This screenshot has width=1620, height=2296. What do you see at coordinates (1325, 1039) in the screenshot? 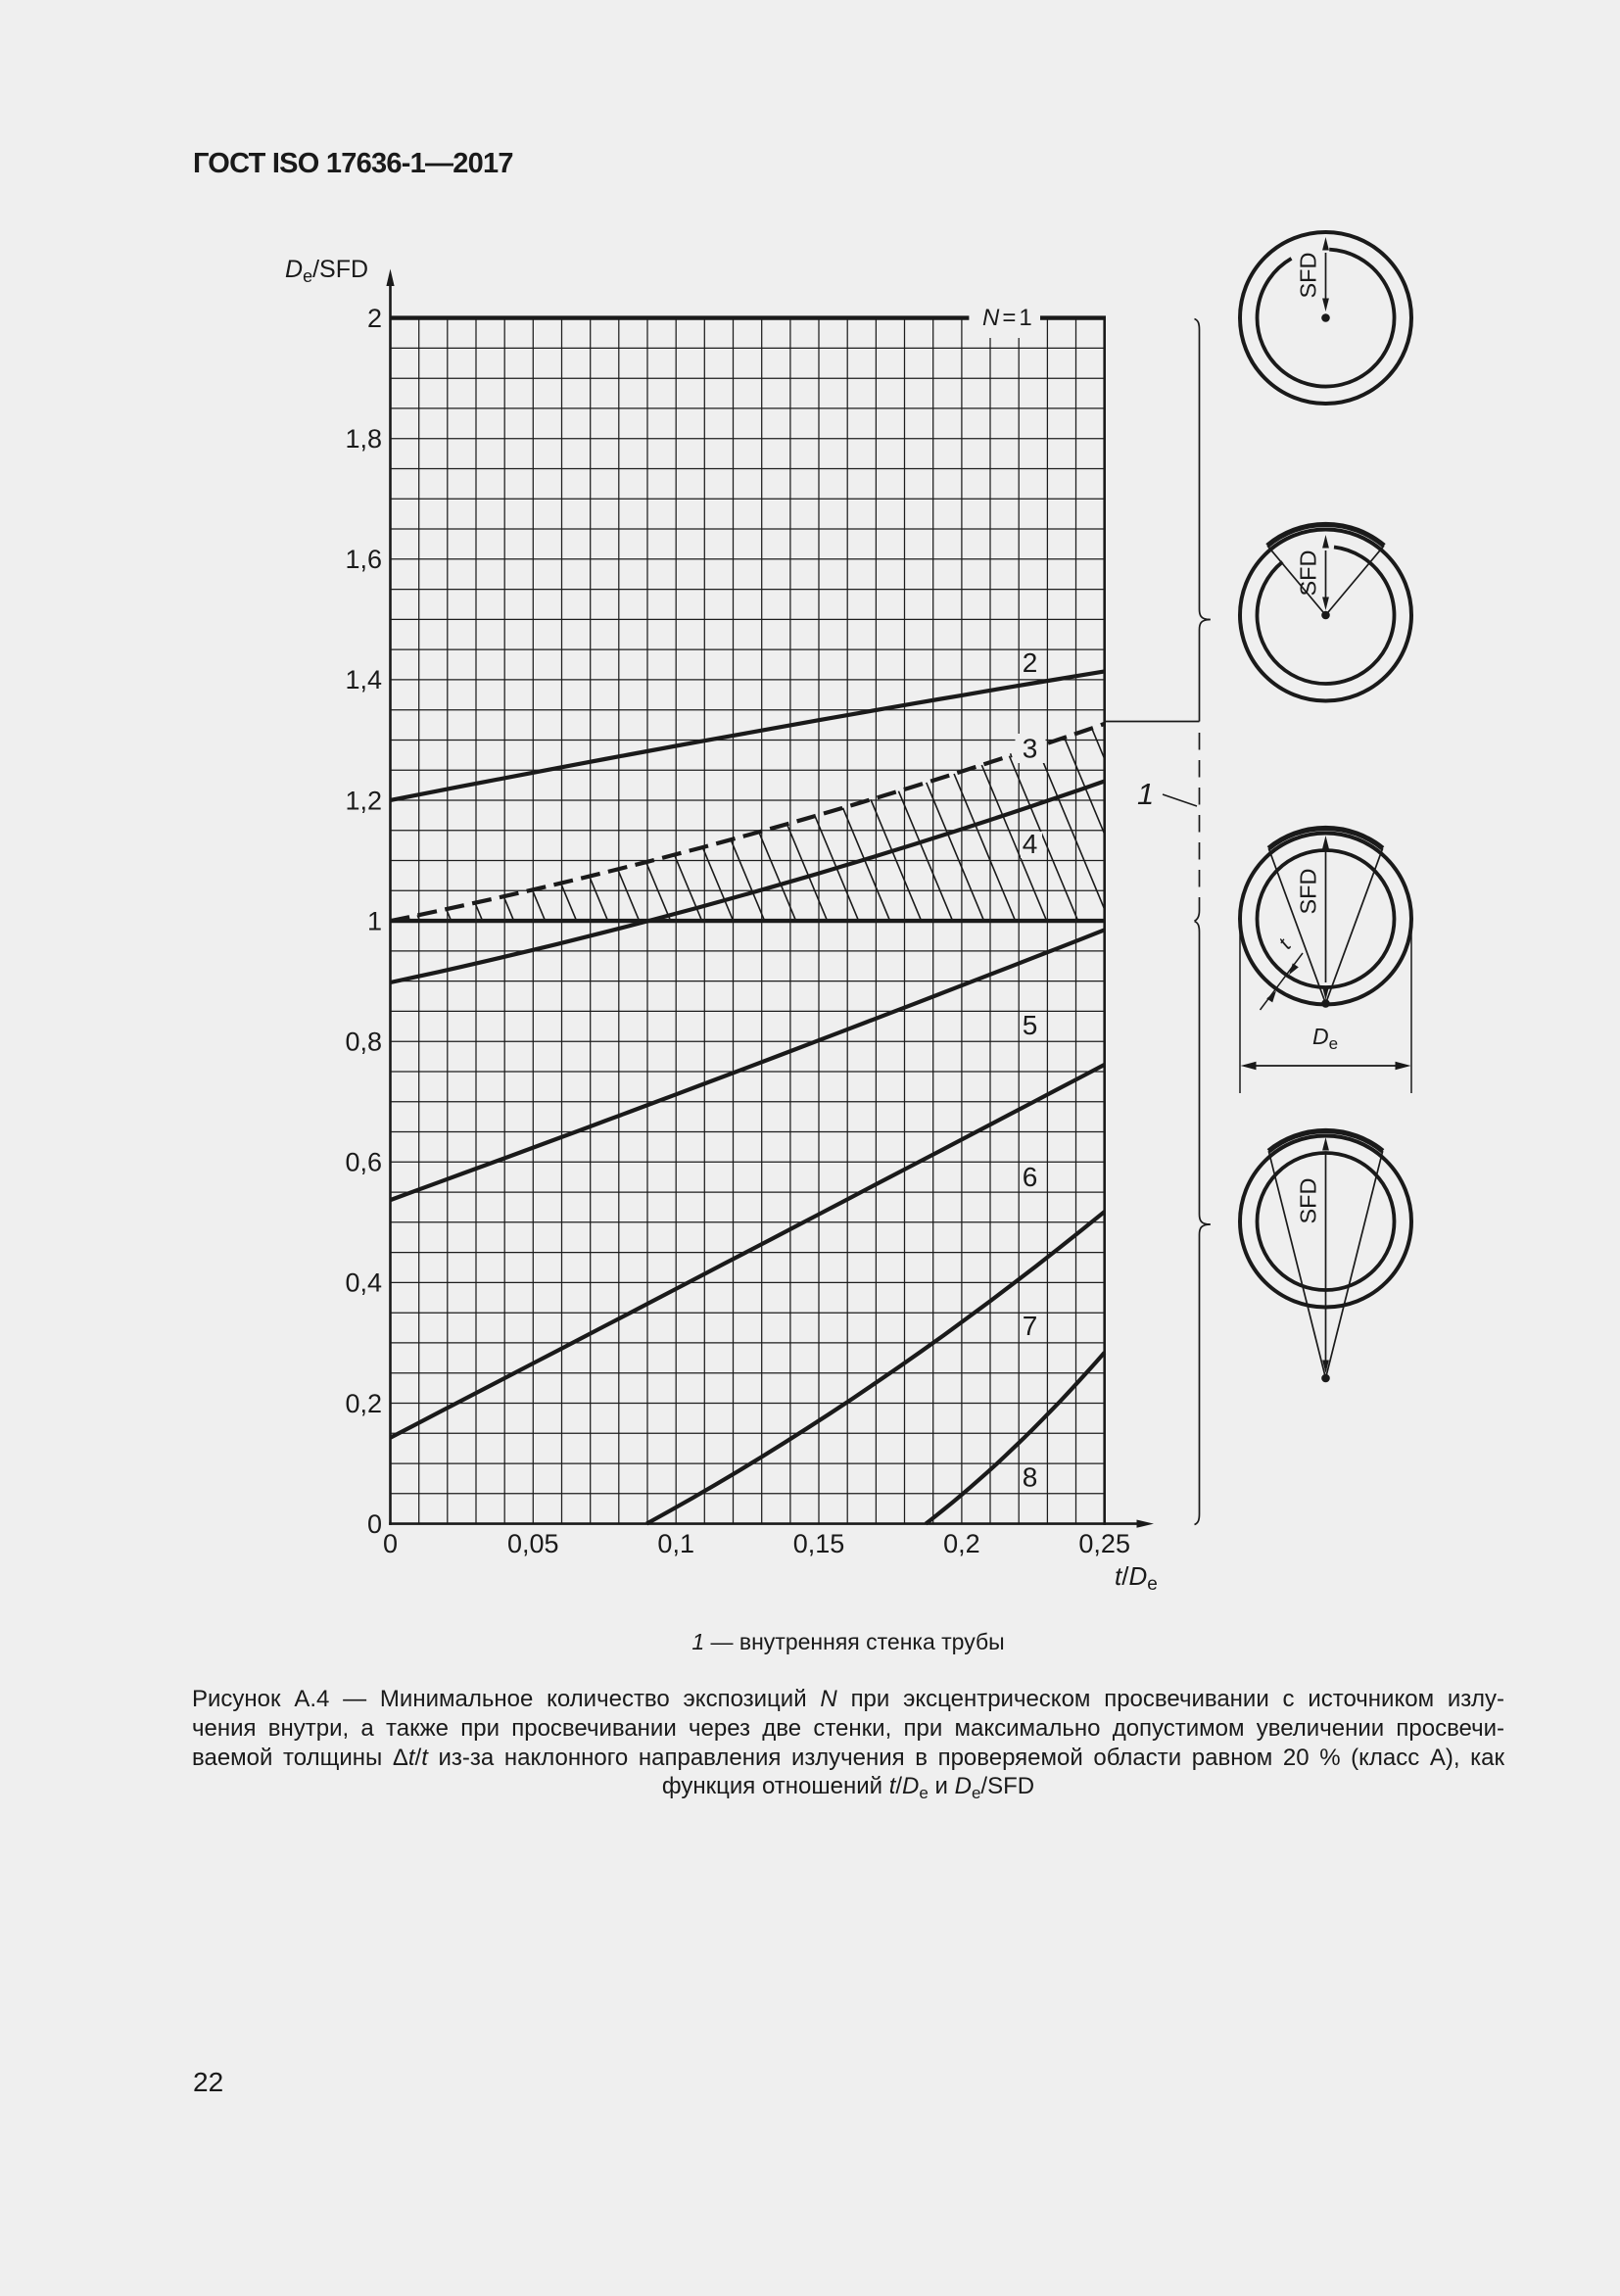
I see `svg-text: De` at bounding box center [1325, 1039].